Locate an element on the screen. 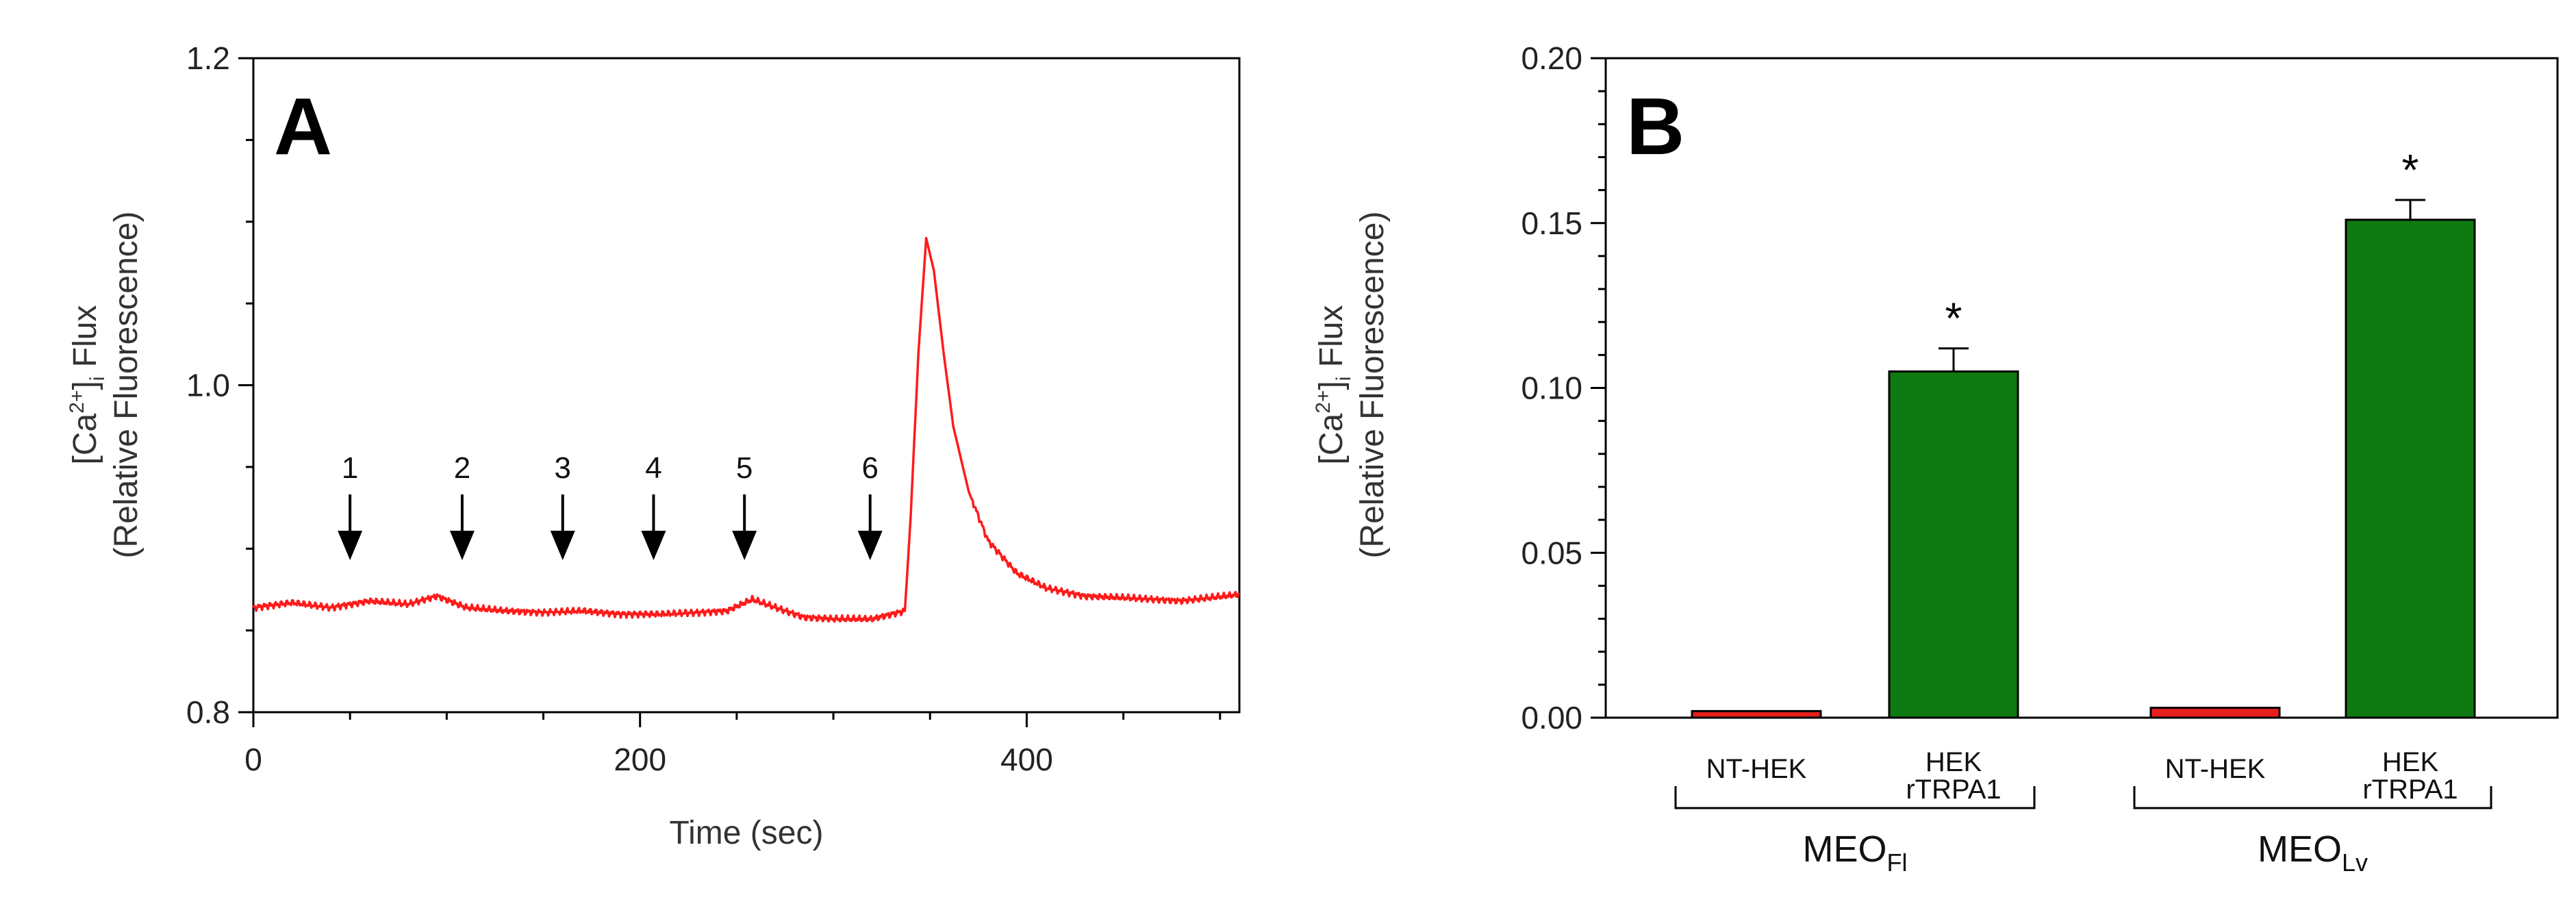 The image size is (2576, 906). panel-b-y-suffix: Flux is located at coordinates (1331, 341).